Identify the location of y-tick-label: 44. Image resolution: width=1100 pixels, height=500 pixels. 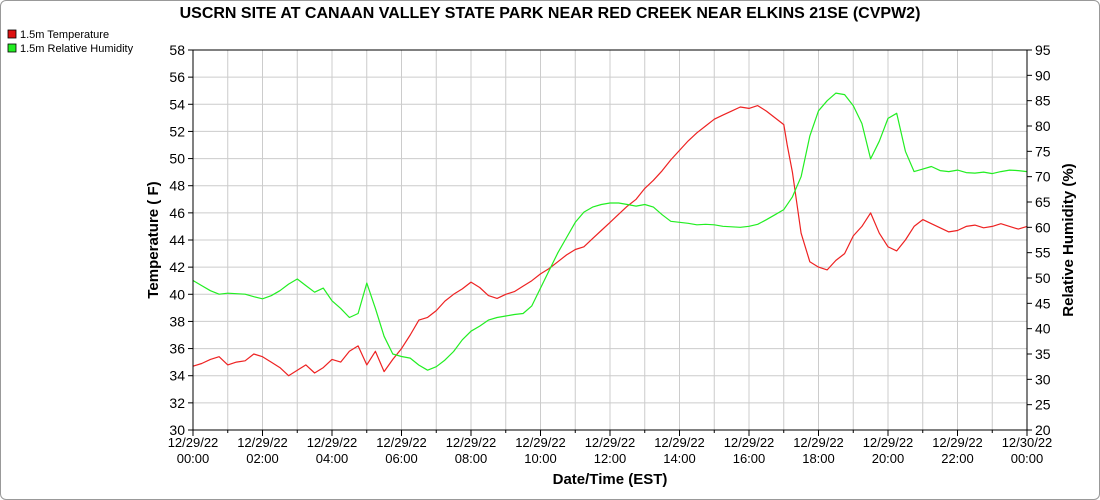
(177, 240).